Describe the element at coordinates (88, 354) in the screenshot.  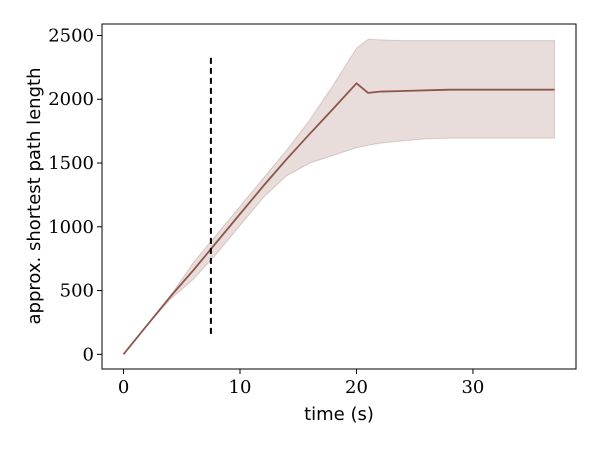
I see `y-tick-label: 0` at that location.